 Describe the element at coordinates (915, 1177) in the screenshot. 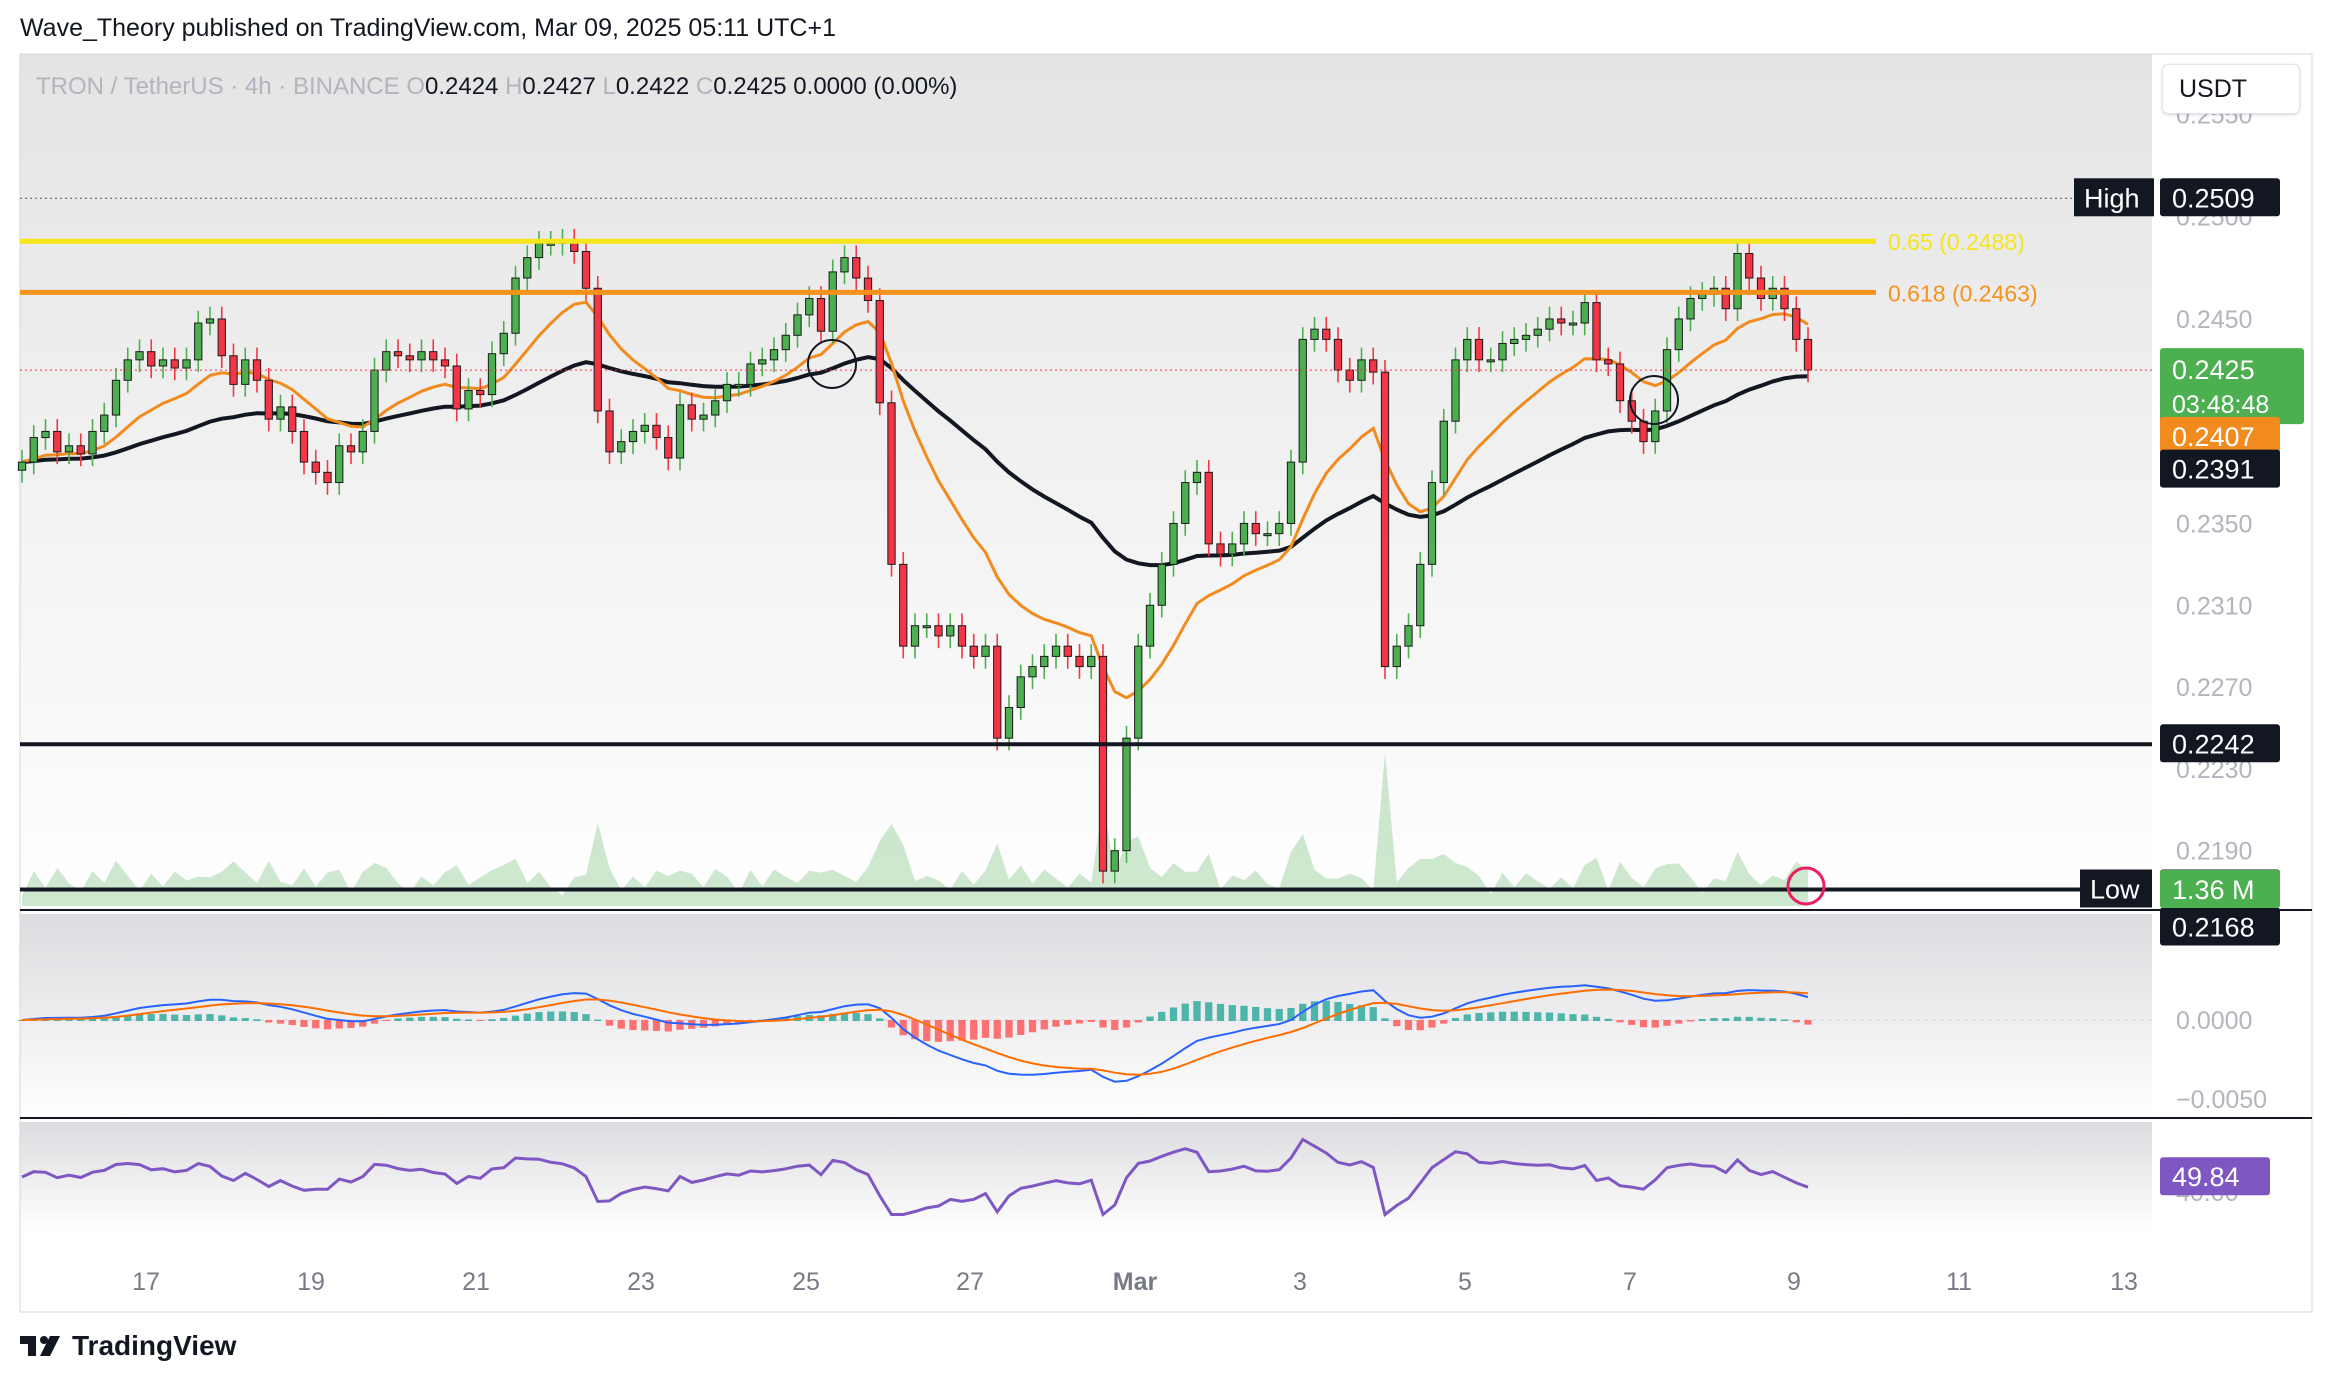

I see `rsi-line` at that location.